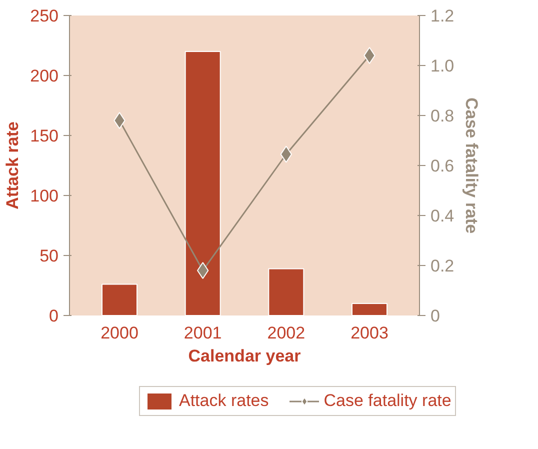 The width and height of the screenshot is (538, 449). What do you see at coordinates (224, 401) in the screenshot?
I see `legend-label: Attack rates` at bounding box center [224, 401].